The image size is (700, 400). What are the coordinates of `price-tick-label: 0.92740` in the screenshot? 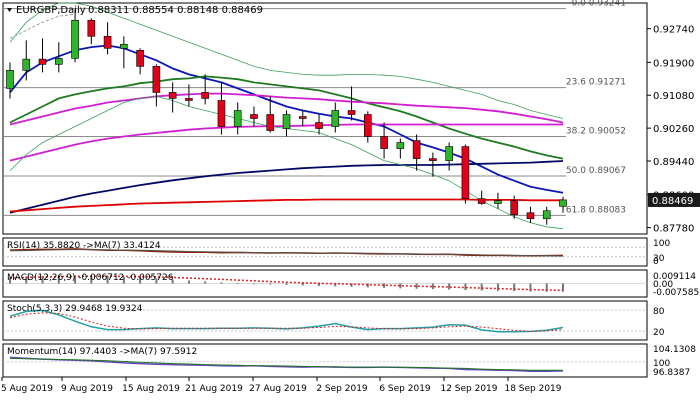 It's located at (673, 30).